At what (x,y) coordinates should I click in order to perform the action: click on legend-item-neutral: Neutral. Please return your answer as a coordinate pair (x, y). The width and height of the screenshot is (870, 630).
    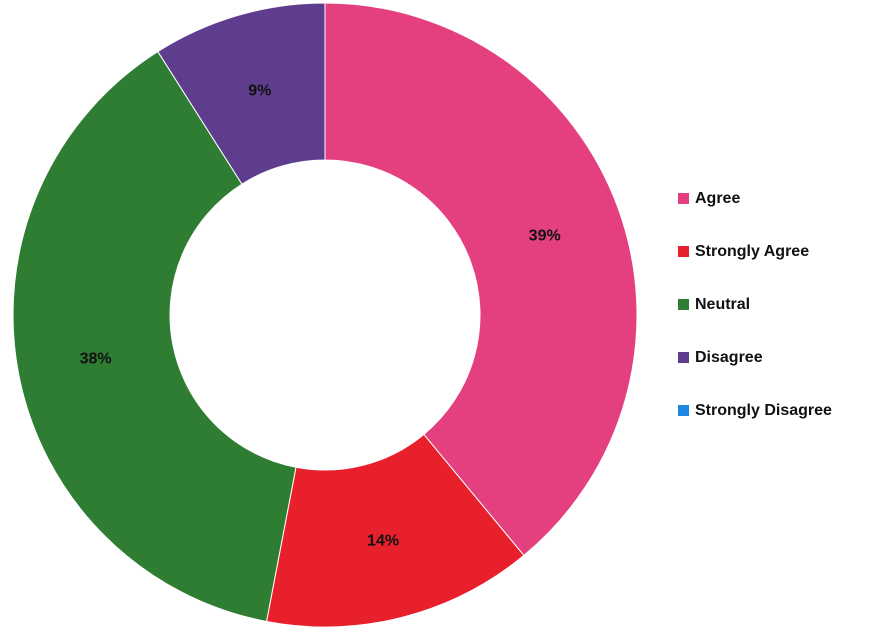
    Looking at the image, I should click on (755, 304).